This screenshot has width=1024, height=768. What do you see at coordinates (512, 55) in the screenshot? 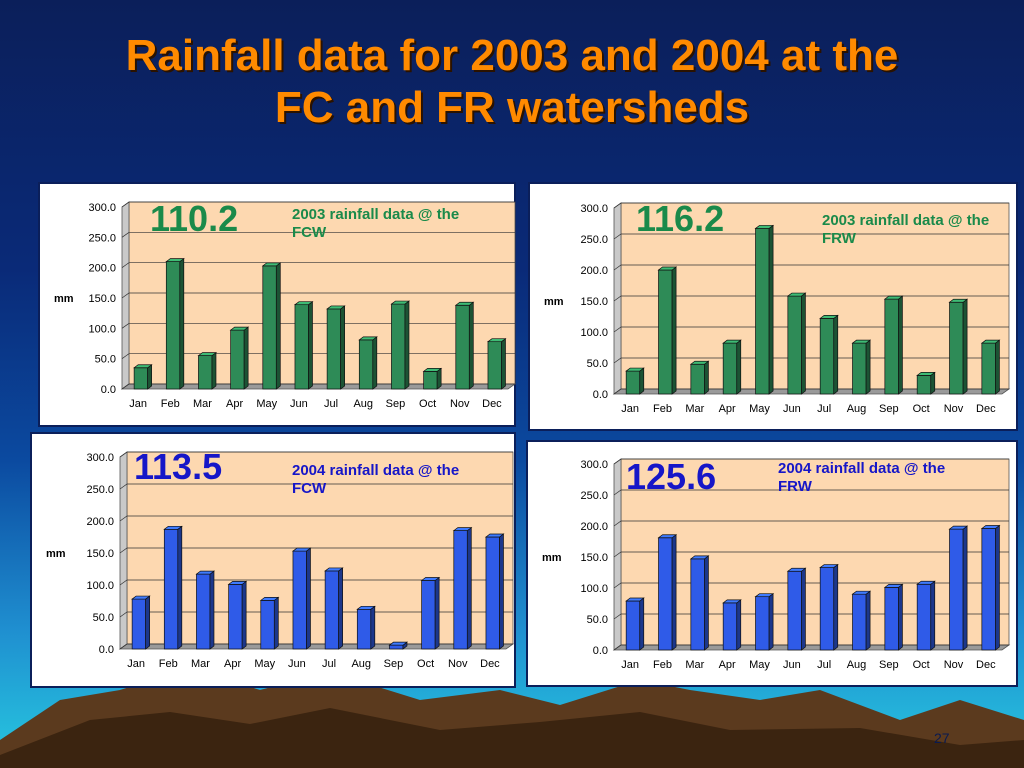
I see `slide-title-line1: Rainfall data for 2003 and 2004 at the` at bounding box center [512, 55].